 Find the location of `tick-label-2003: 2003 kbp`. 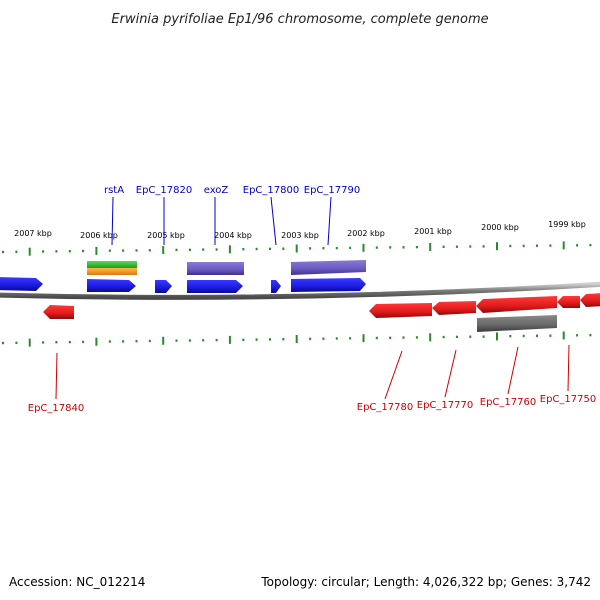

tick-label-2003: 2003 kbp is located at coordinates (300, 235).